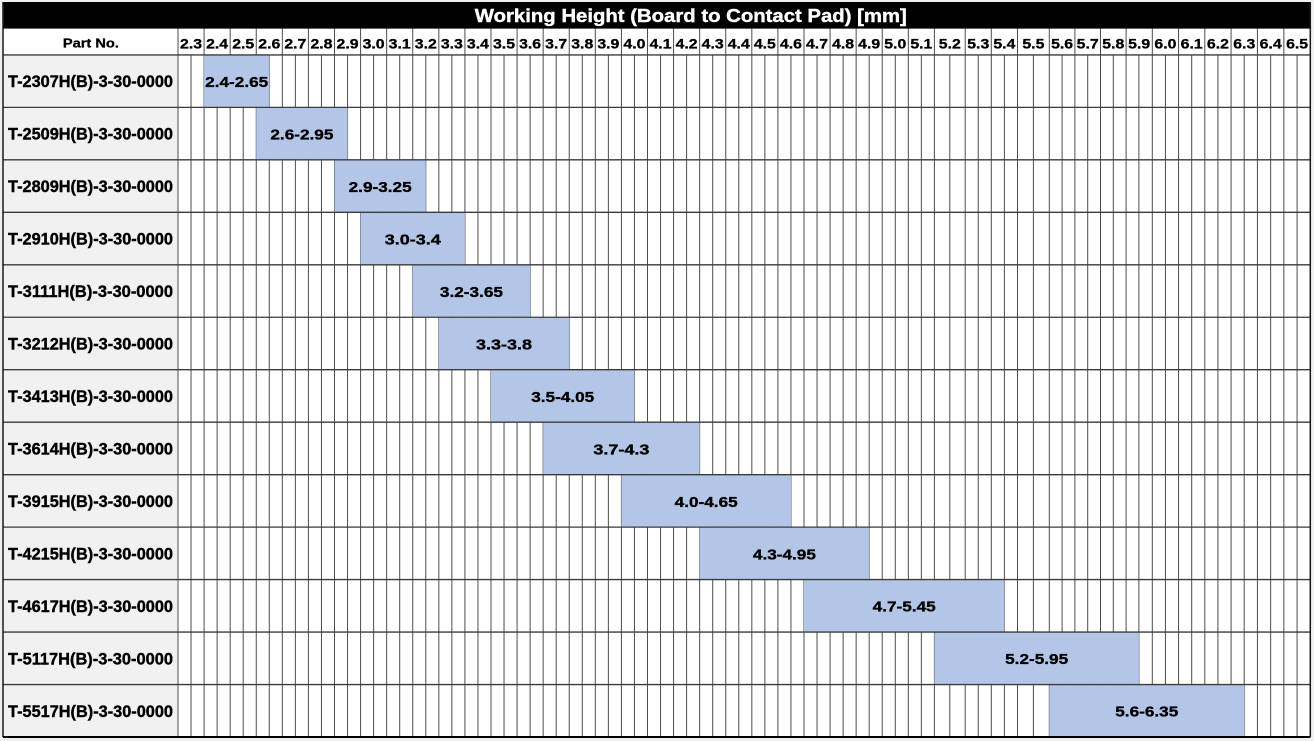  Describe the element at coordinates (90, 134) in the screenshot. I see `svg-text: T-2509H(B)-3-30-0000` at that location.